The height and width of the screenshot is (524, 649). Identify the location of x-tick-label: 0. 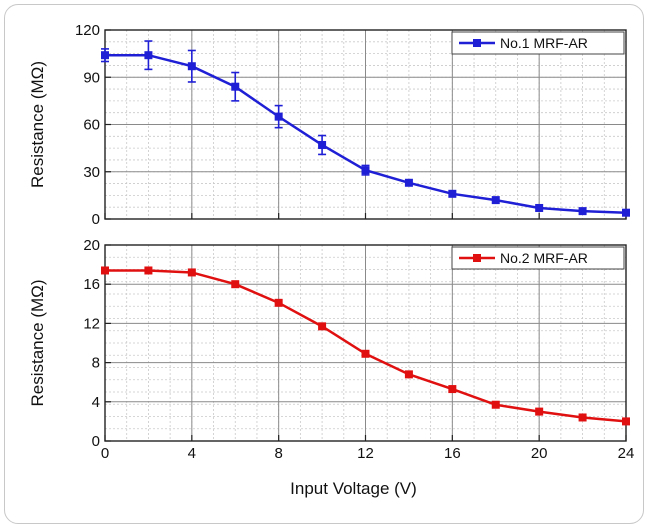
(105, 453).